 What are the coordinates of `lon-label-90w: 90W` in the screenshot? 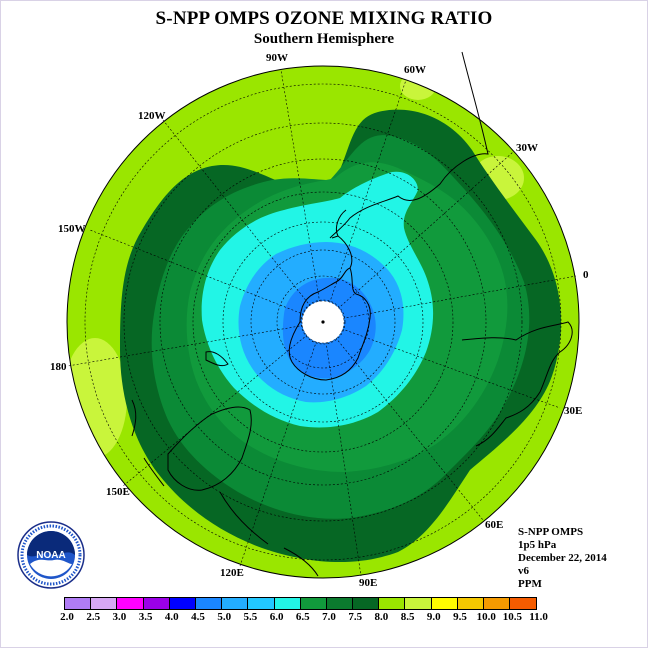 It's located at (277, 58).